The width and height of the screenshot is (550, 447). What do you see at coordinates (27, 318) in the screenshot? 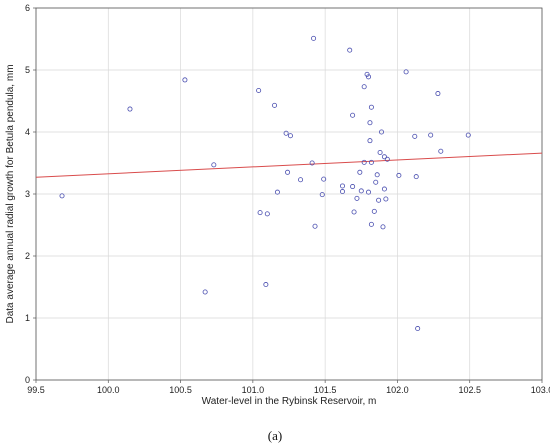
I see `y-tick-label: 1` at bounding box center [27, 318].